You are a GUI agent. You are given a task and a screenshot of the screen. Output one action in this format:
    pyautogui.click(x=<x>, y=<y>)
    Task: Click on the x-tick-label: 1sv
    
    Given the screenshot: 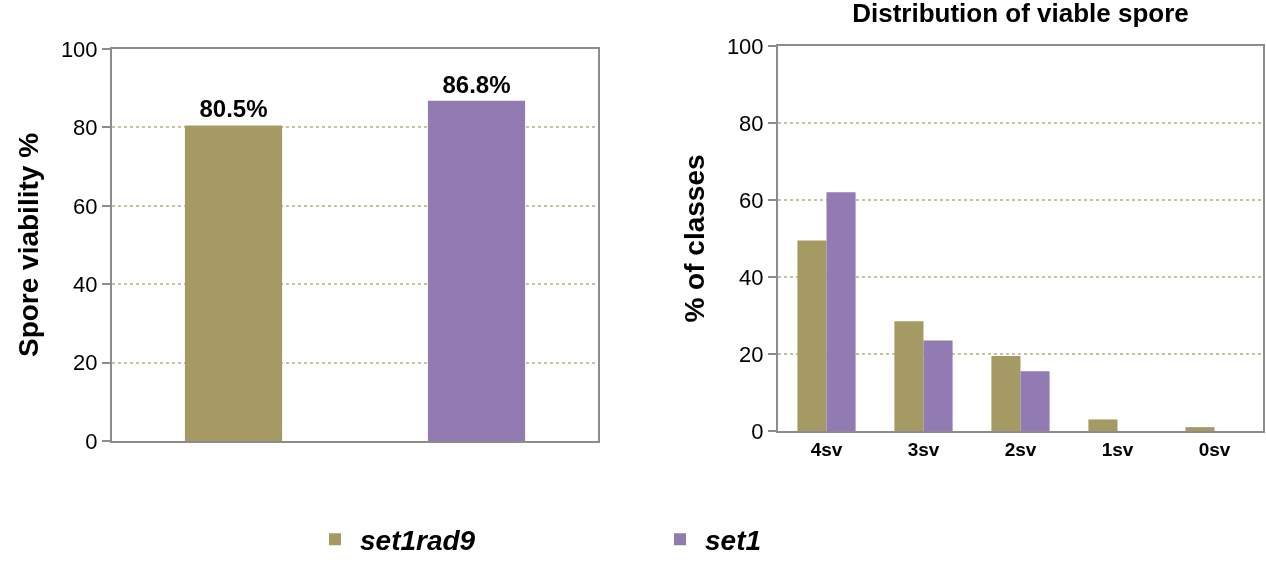 What is the action you would take?
    pyautogui.click(x=1117, y=449)
    